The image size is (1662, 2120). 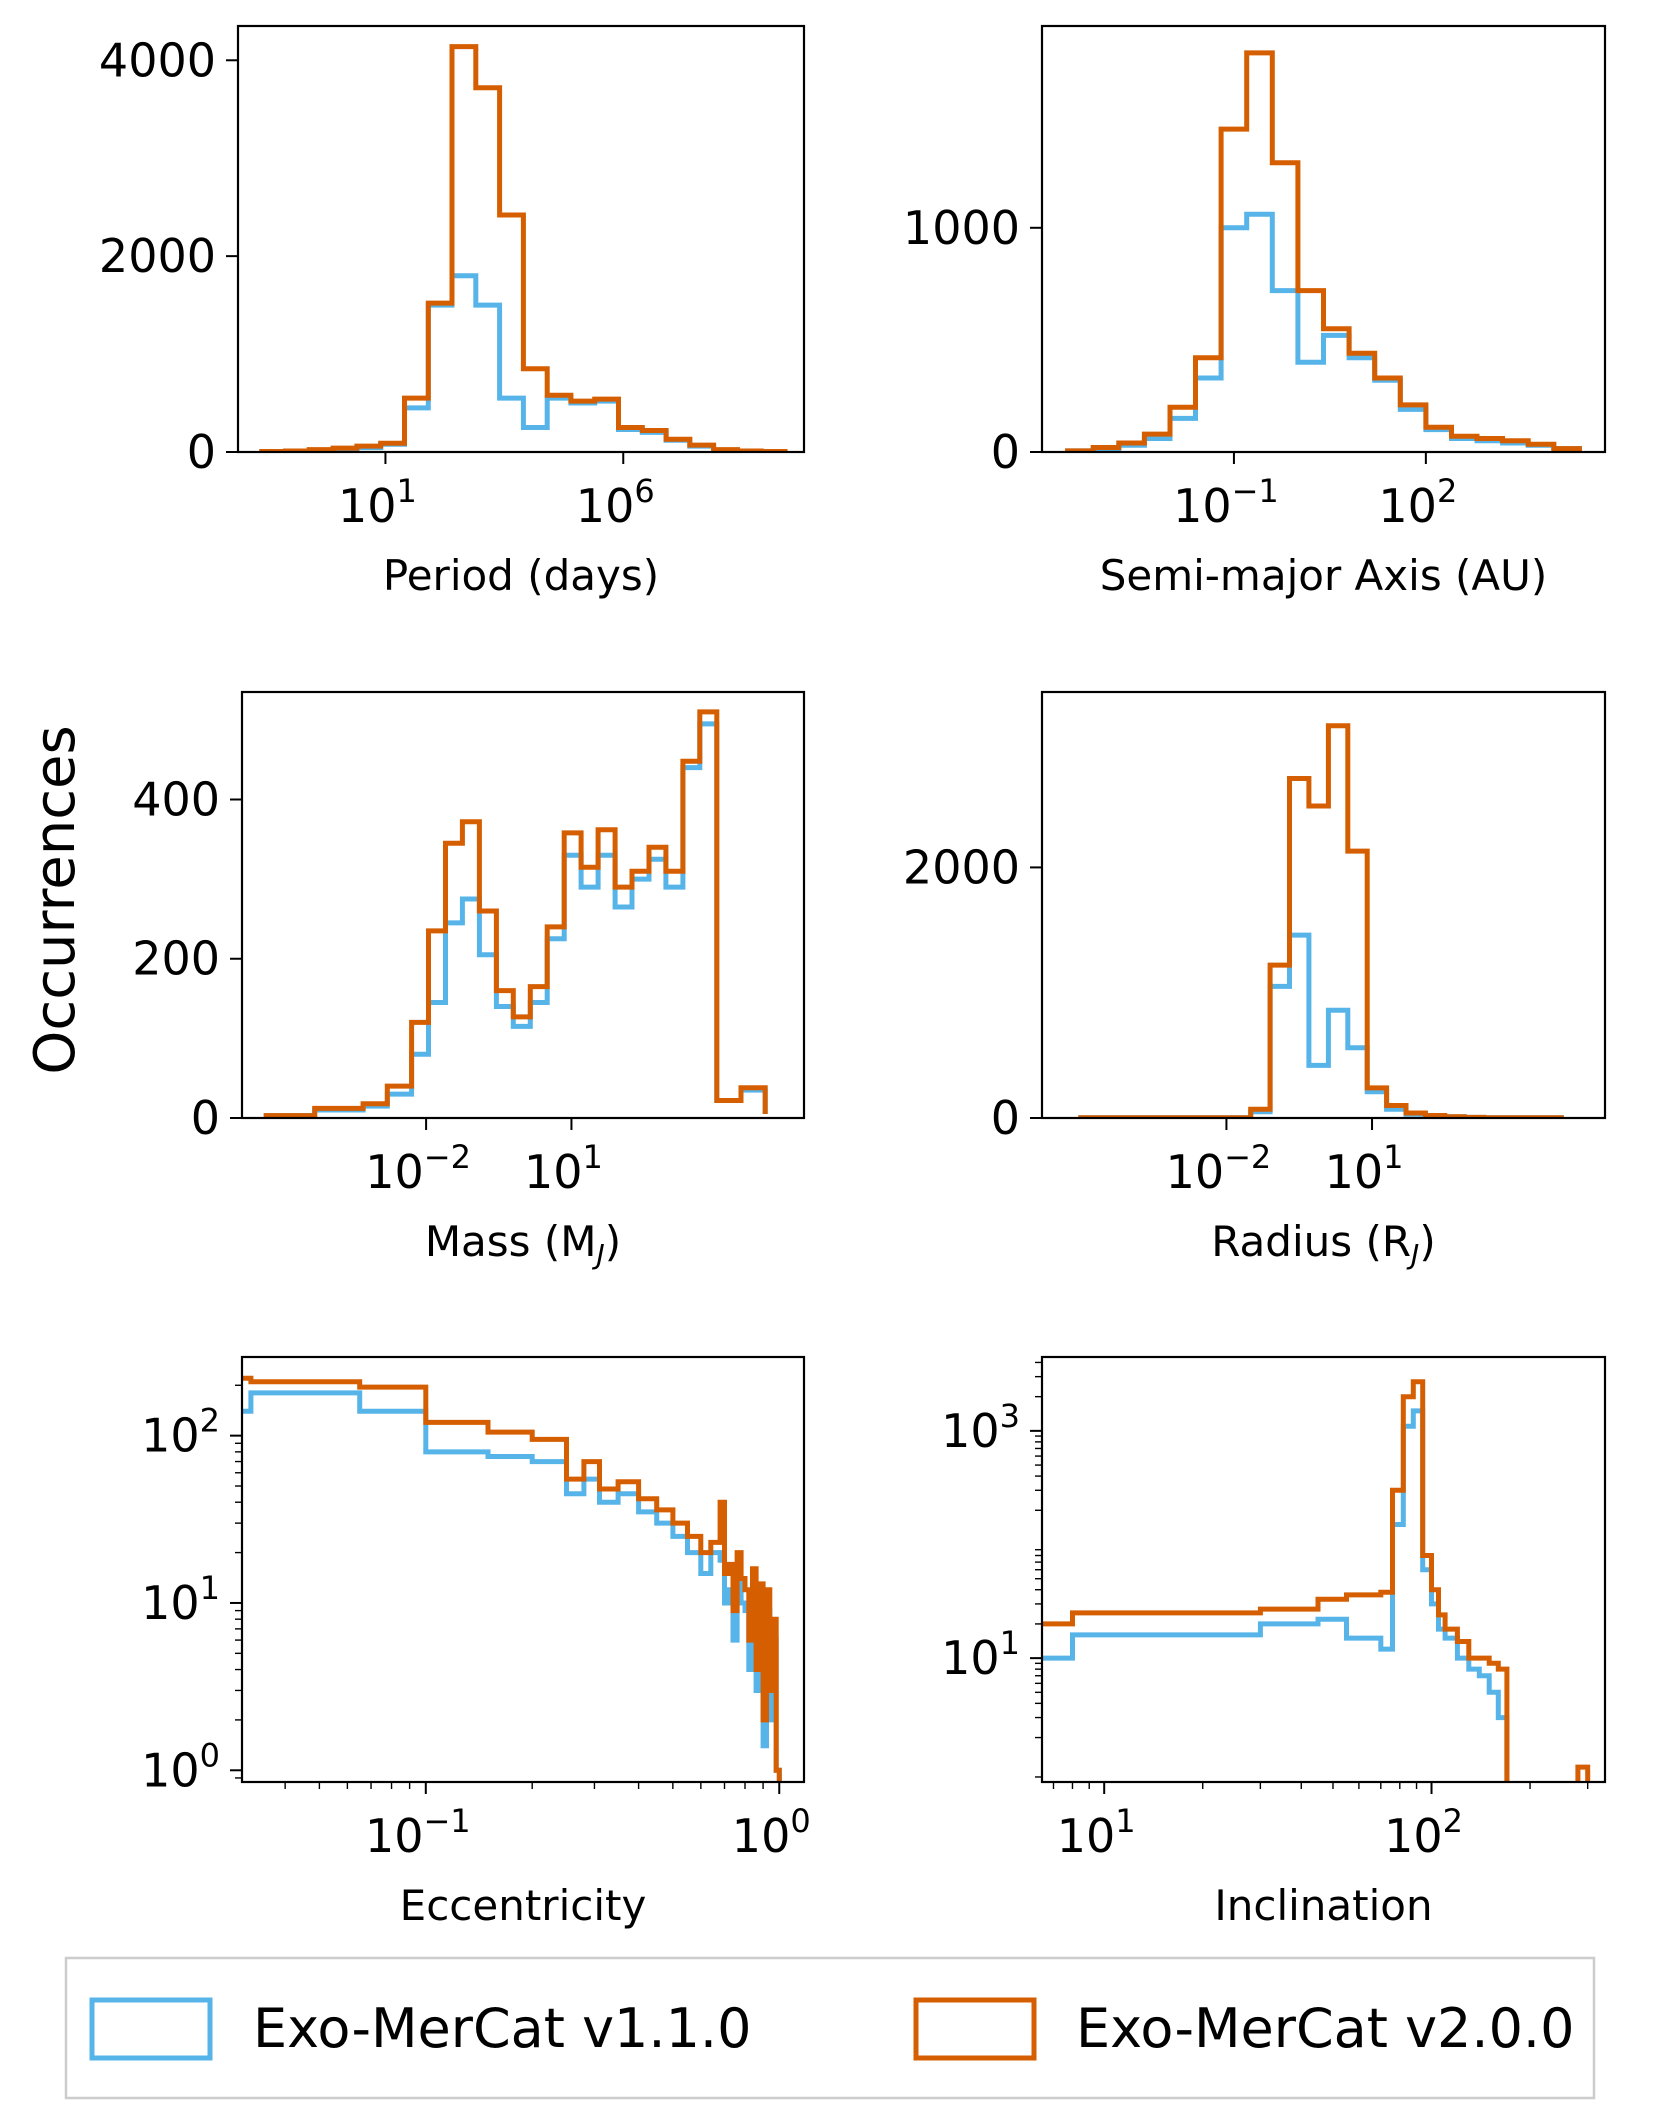 I want to click on chart-radius: 10⁻² 10¹ 0 2000 Radius (RJ), so click(x=1255, y=980).